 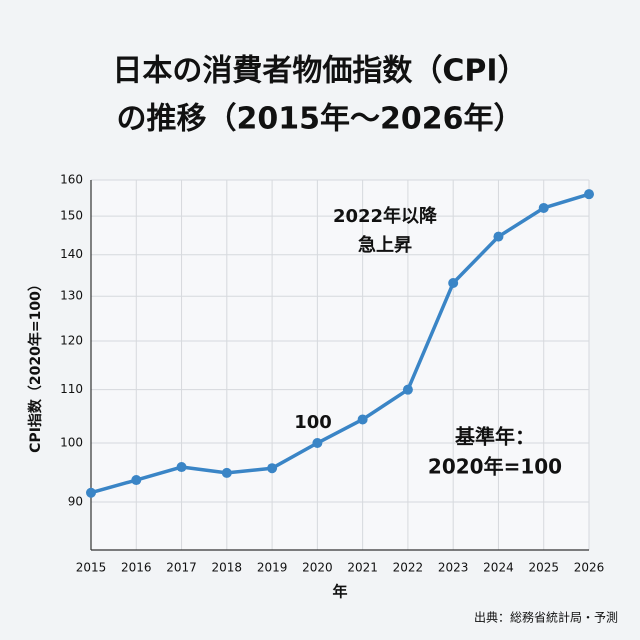 What do you see at coordinates (589, 568) in the screenshot?
I see `x-tick-label: 2026` at bounding box center [589, 568].